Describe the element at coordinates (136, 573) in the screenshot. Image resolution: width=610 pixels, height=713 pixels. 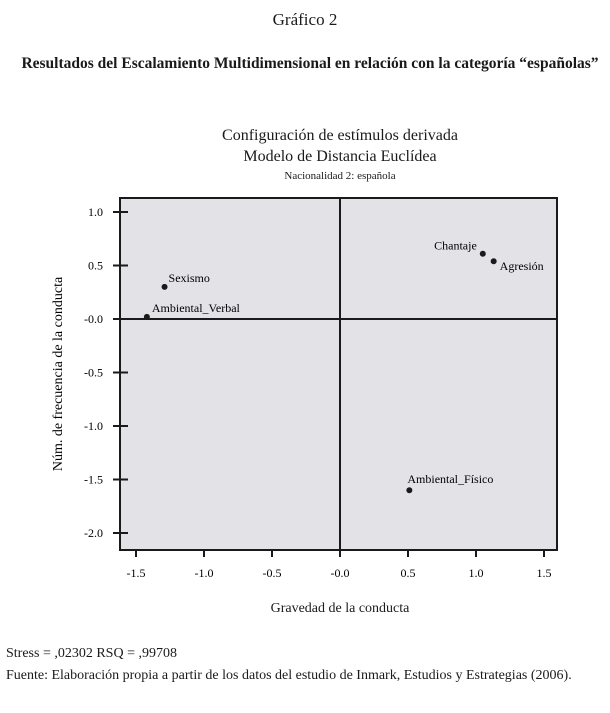
I see `x-tick-label: -1.5` at that location.